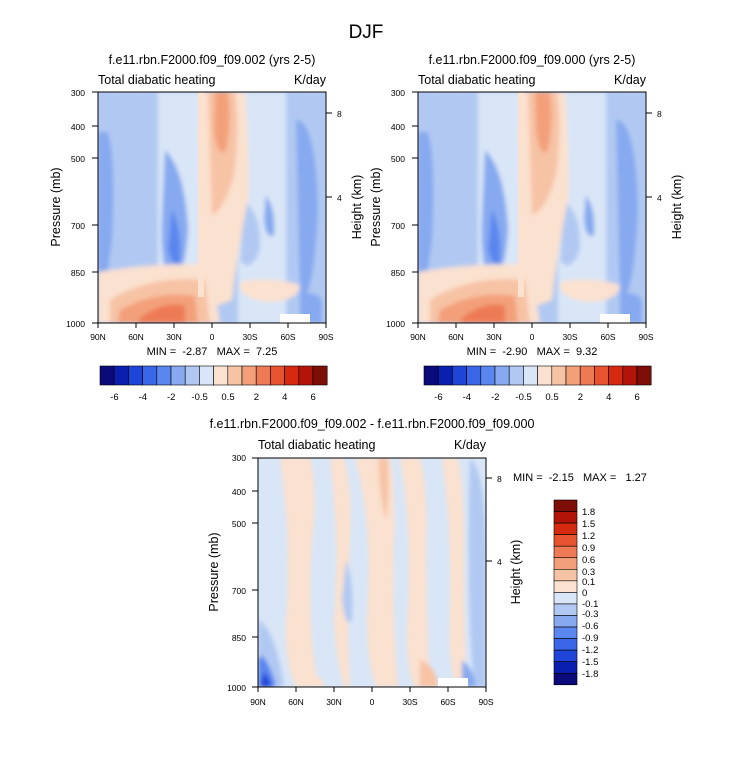 The height and width of the screenshot is (784, 733). What do you see at coordinates (659, 198) in the screenshot?
I see `panel-2-height-tick: 4` at bounding box center [659, 198].